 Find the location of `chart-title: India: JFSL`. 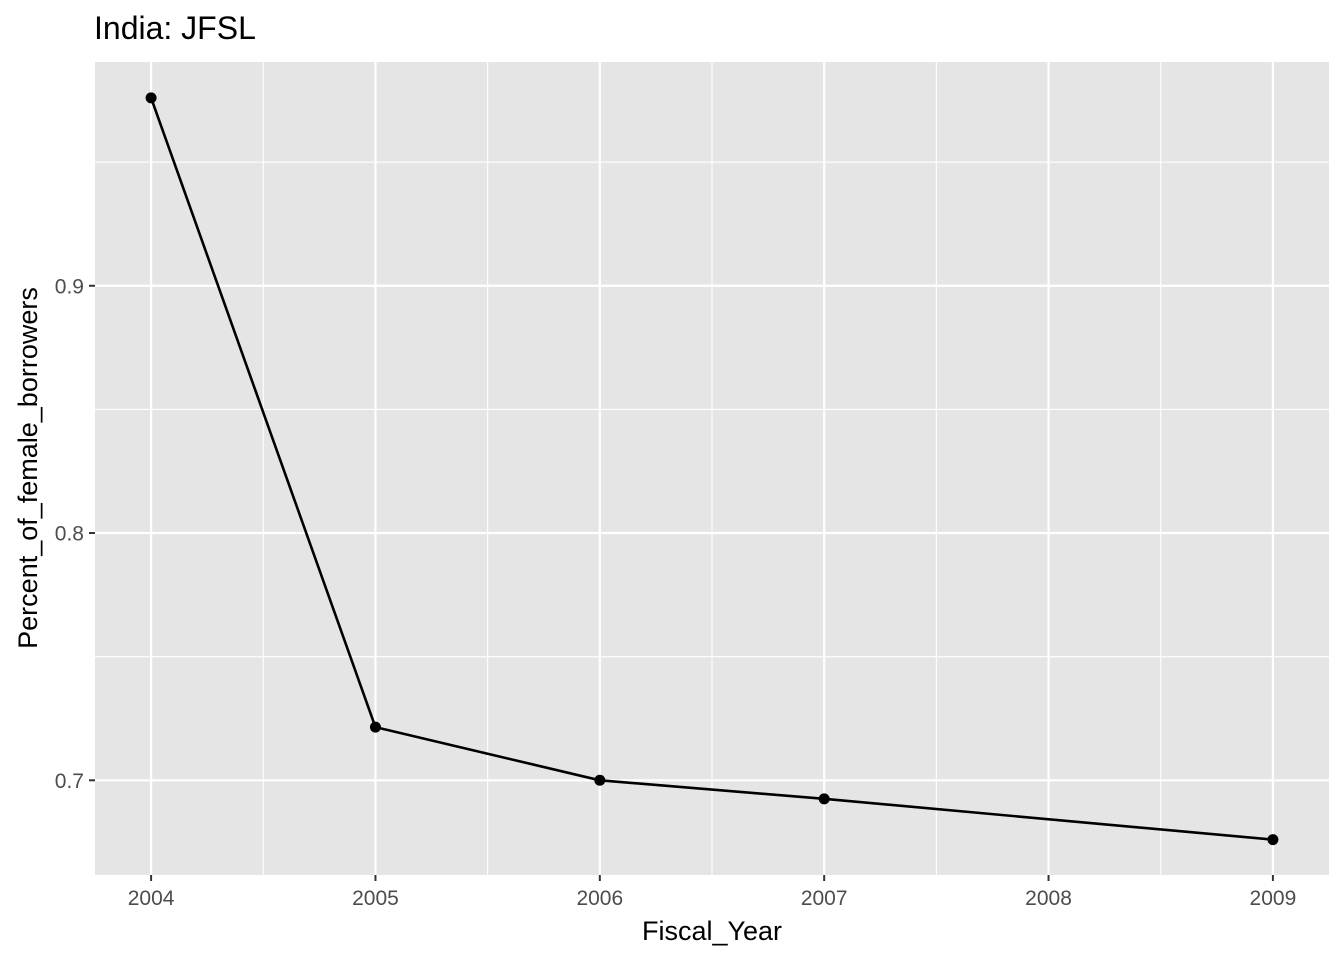

chart-title: India: JFSL is located at coordinates (175, 28).